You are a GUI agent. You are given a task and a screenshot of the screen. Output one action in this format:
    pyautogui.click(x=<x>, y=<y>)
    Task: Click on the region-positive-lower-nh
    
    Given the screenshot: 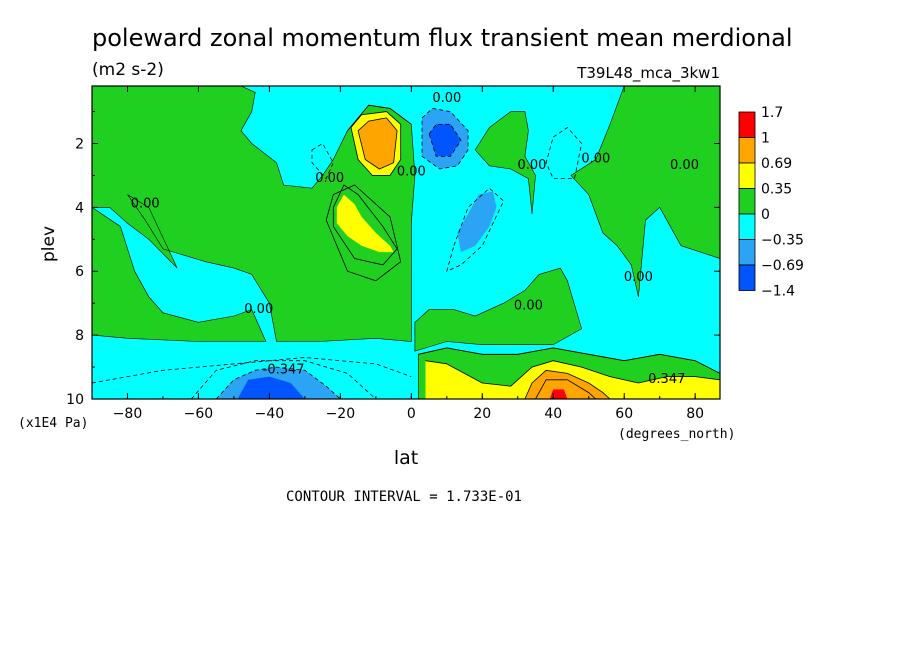 What is the action you would take?
    pyautogui.click(x=498, y=310)
    